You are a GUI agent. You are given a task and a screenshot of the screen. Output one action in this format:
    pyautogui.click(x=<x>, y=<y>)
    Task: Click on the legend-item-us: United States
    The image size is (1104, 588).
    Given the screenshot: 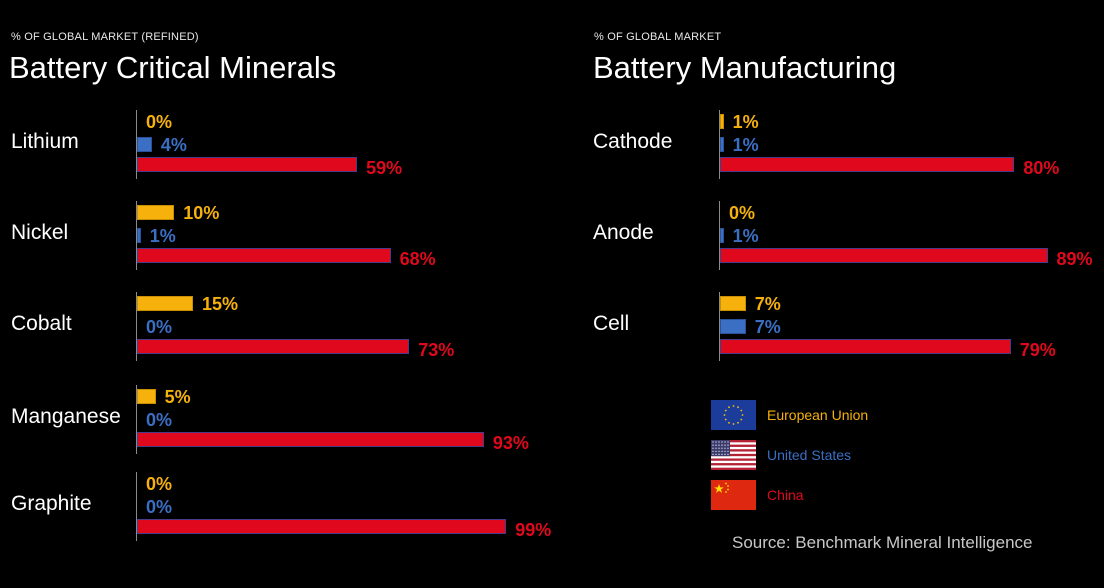 What is the action you would take?
    pyautogui.click(x=861, y=455)
    